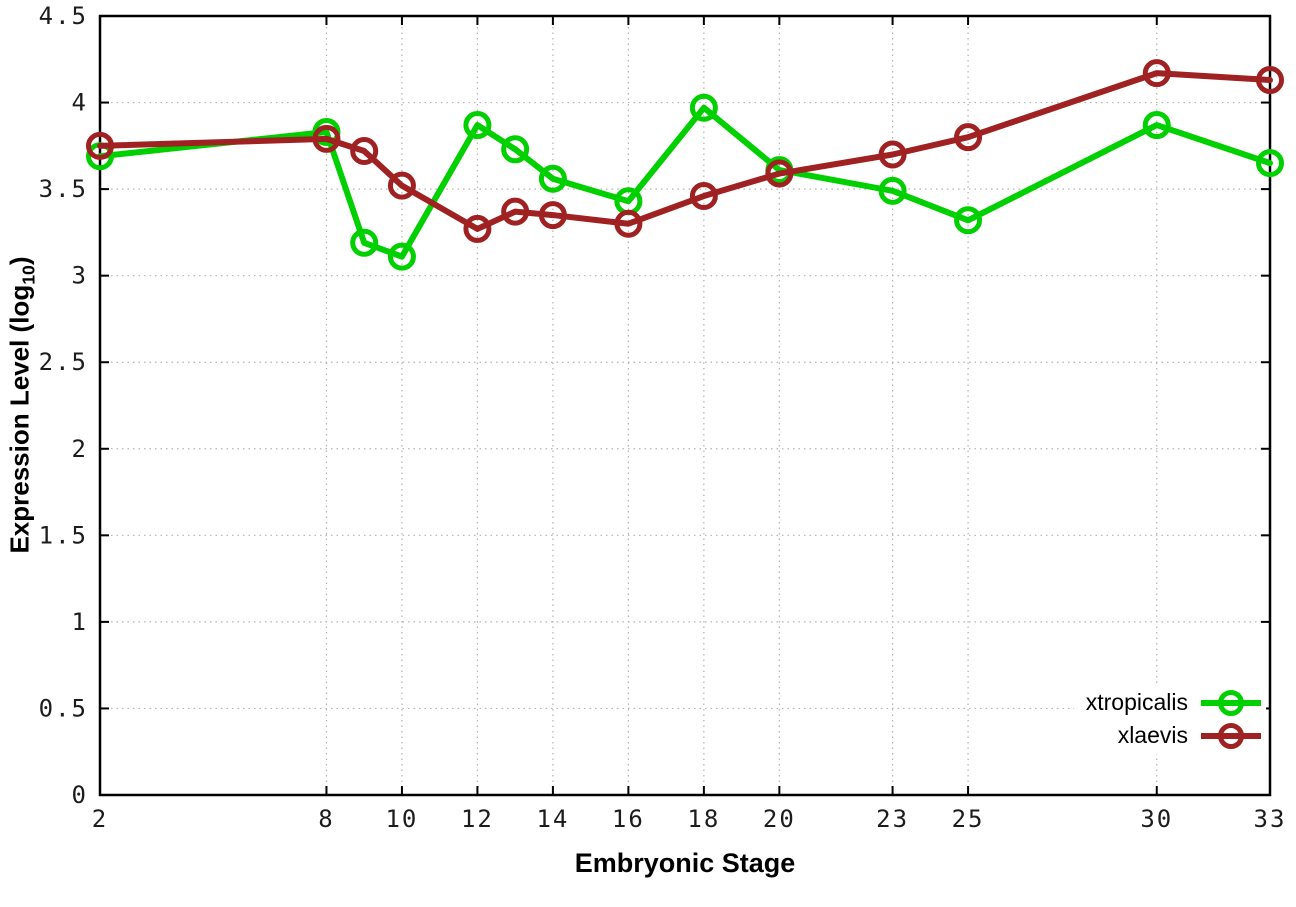 The height and width of the screenshot is (907, 1296). I want to click on y-axis-title-subscript: 10, so click(28, 275).